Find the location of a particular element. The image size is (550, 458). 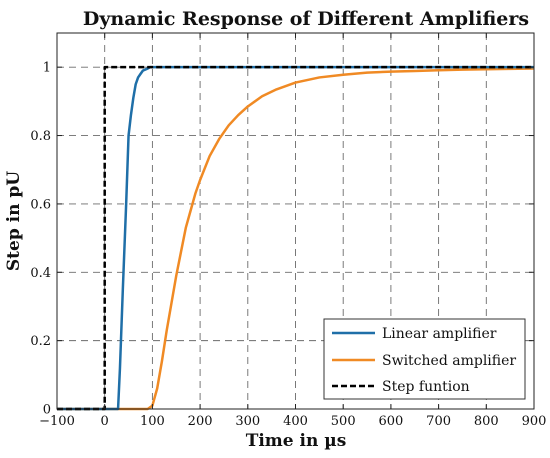

y-tick-label: 0 is located at coordinates (47, 410).